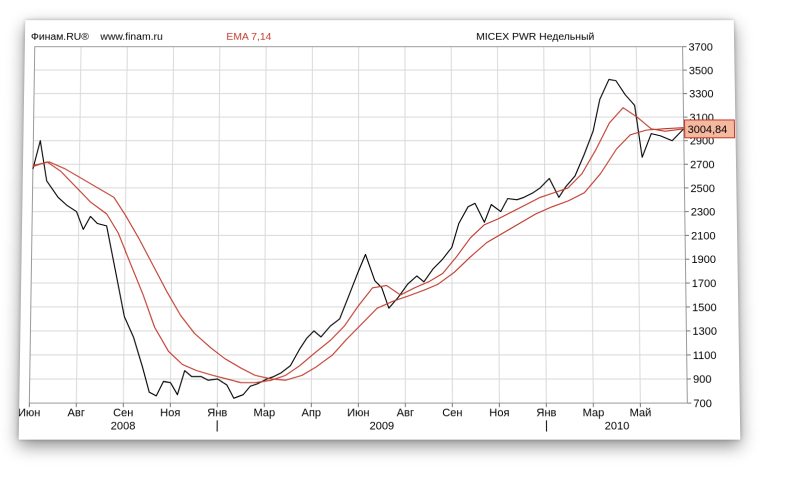 The width and height of the screenshot is (791, 493). Describe the element at coordinates (381, 426) in the screenshot. I see `year-label: 2009` at that location.